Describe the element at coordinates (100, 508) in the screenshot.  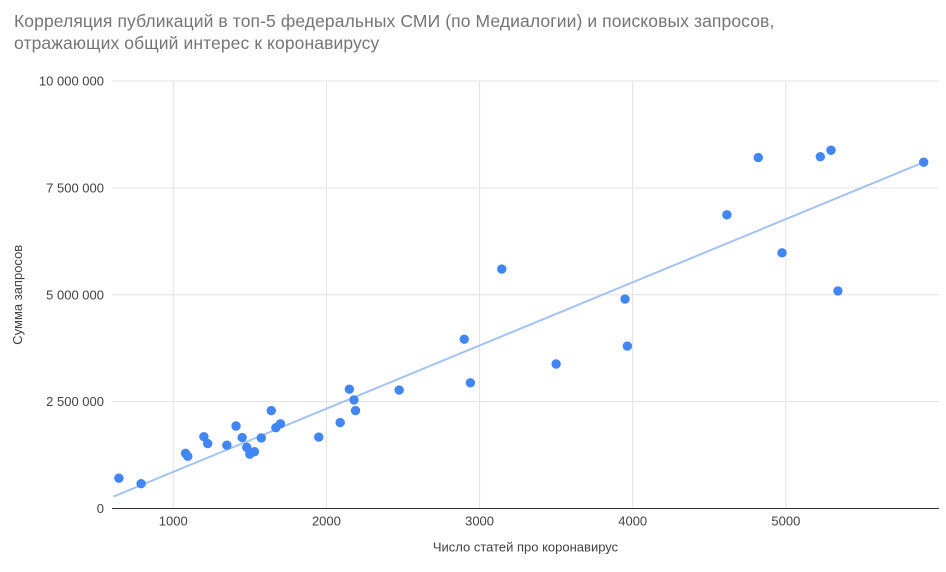
I see `y-tick-label: 0` at that location.